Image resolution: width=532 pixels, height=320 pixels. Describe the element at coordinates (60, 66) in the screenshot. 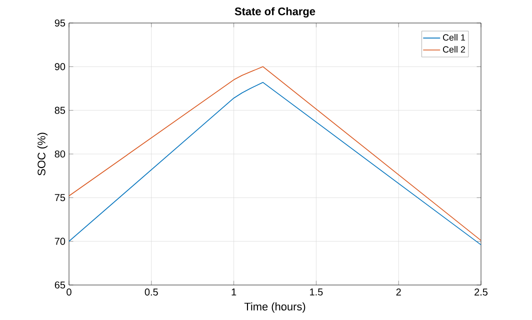

I see `y-tick-label: 90` at that location.